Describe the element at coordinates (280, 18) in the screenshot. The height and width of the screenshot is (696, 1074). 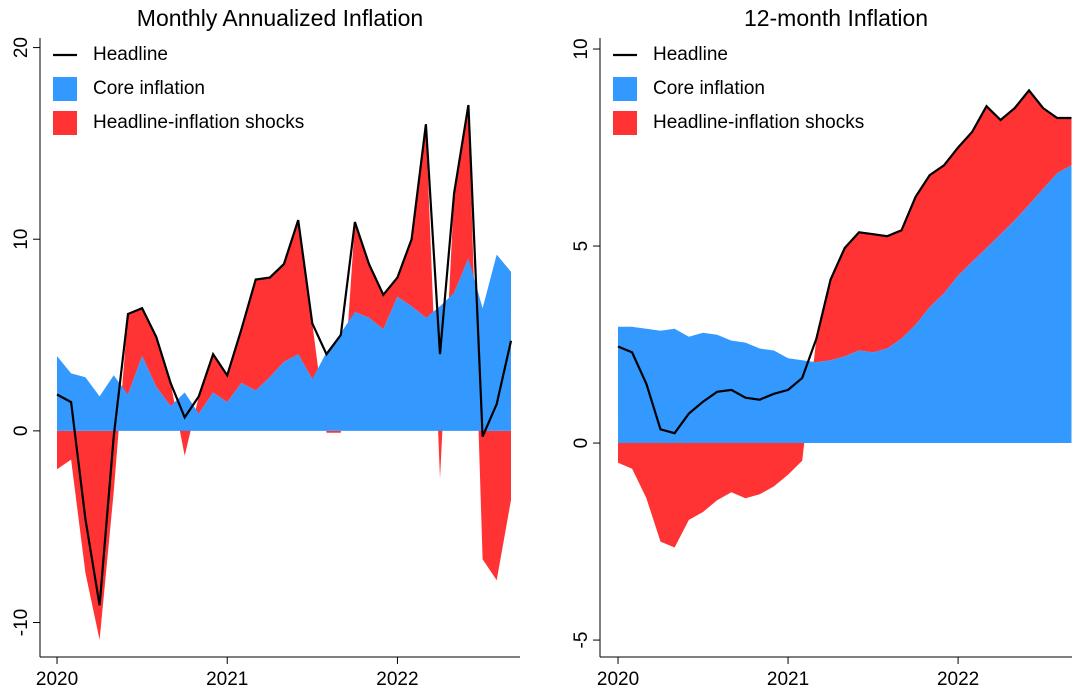
I see `chart-title: Monthly Annualized Inflation` at that location.